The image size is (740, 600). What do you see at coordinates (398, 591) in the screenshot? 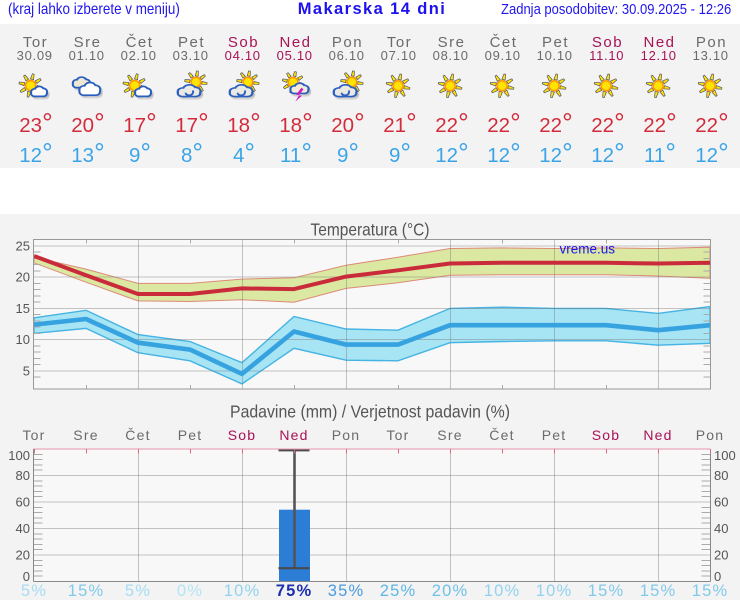
I see `svg-text: 25%` at bounding box center [398, 591].